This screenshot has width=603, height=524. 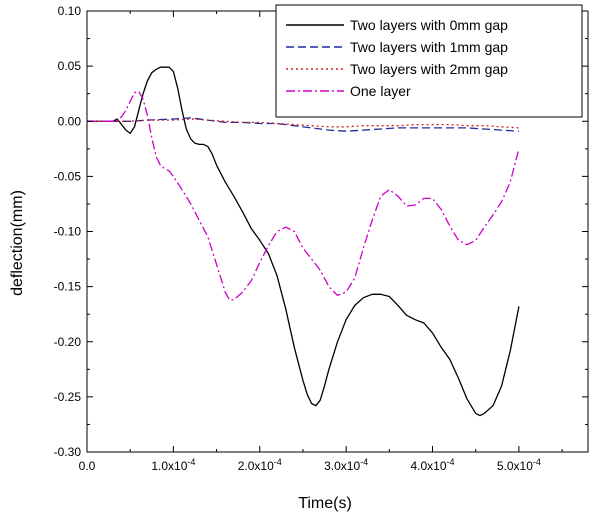 I want to click on y-tick-label: -0.10, so click(x=68, y=232).